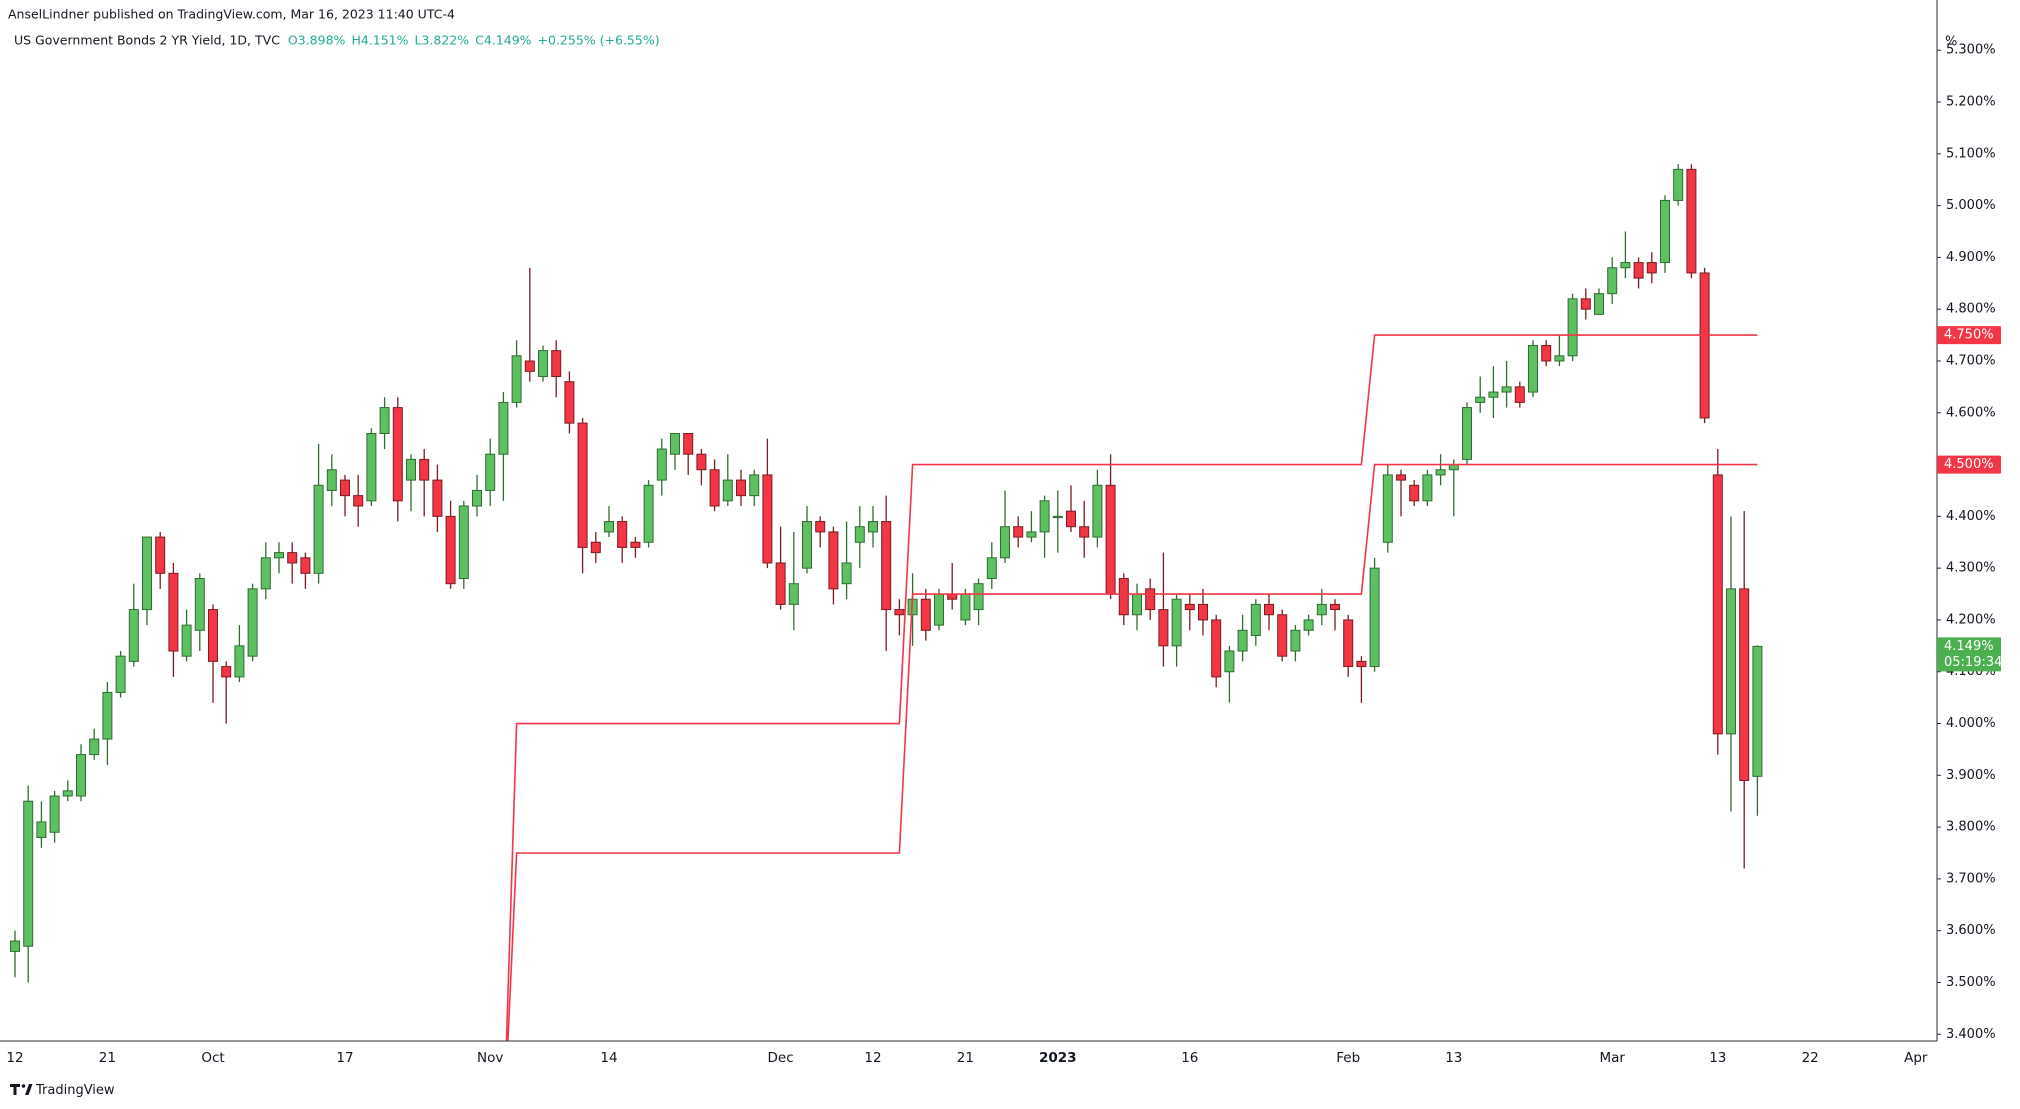 This screenshot has width=2020, height=1109. What do you see at coordinates (1971, 102) in the screenshot?
I see `y-tick-label: 5.200%` at bounding box center [1971, 102].